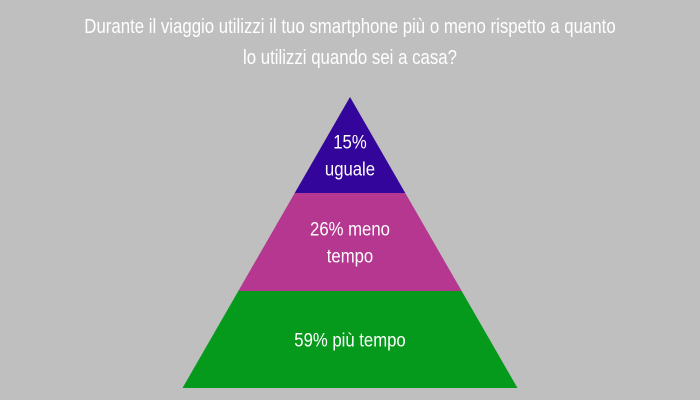 The width and height of the screenshot is (700, 400). Describe the element at coordinates (350, 169) in the screenshot. I see `layer-uguale-label: uguale` at that location.